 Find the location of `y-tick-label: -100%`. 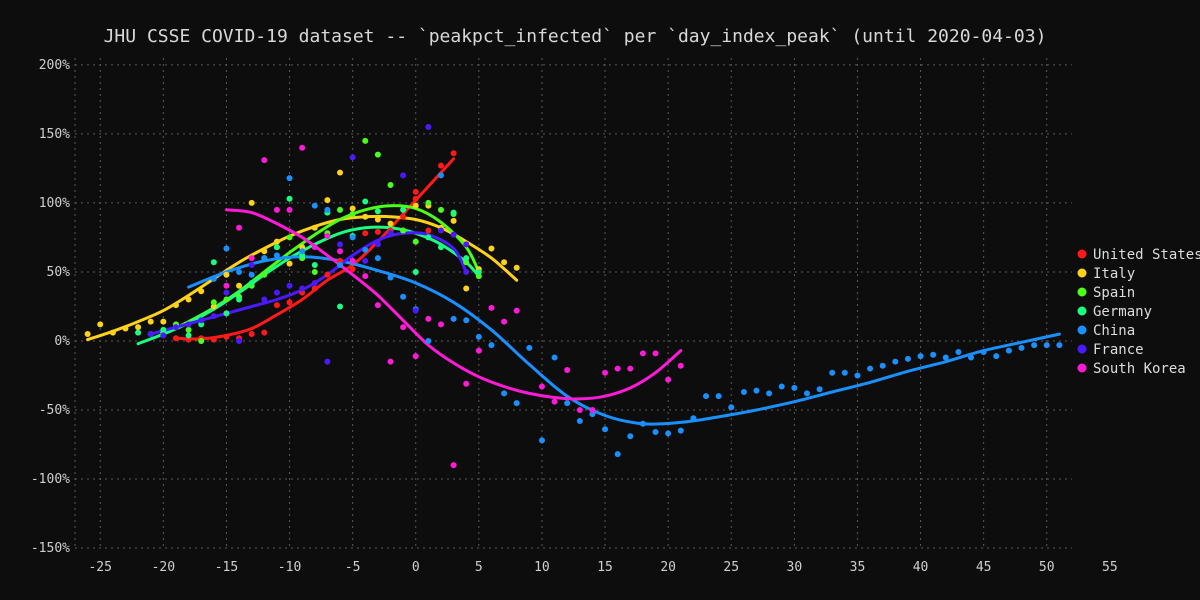

y-tick-label: -100% is located at coordinates (50, 479).